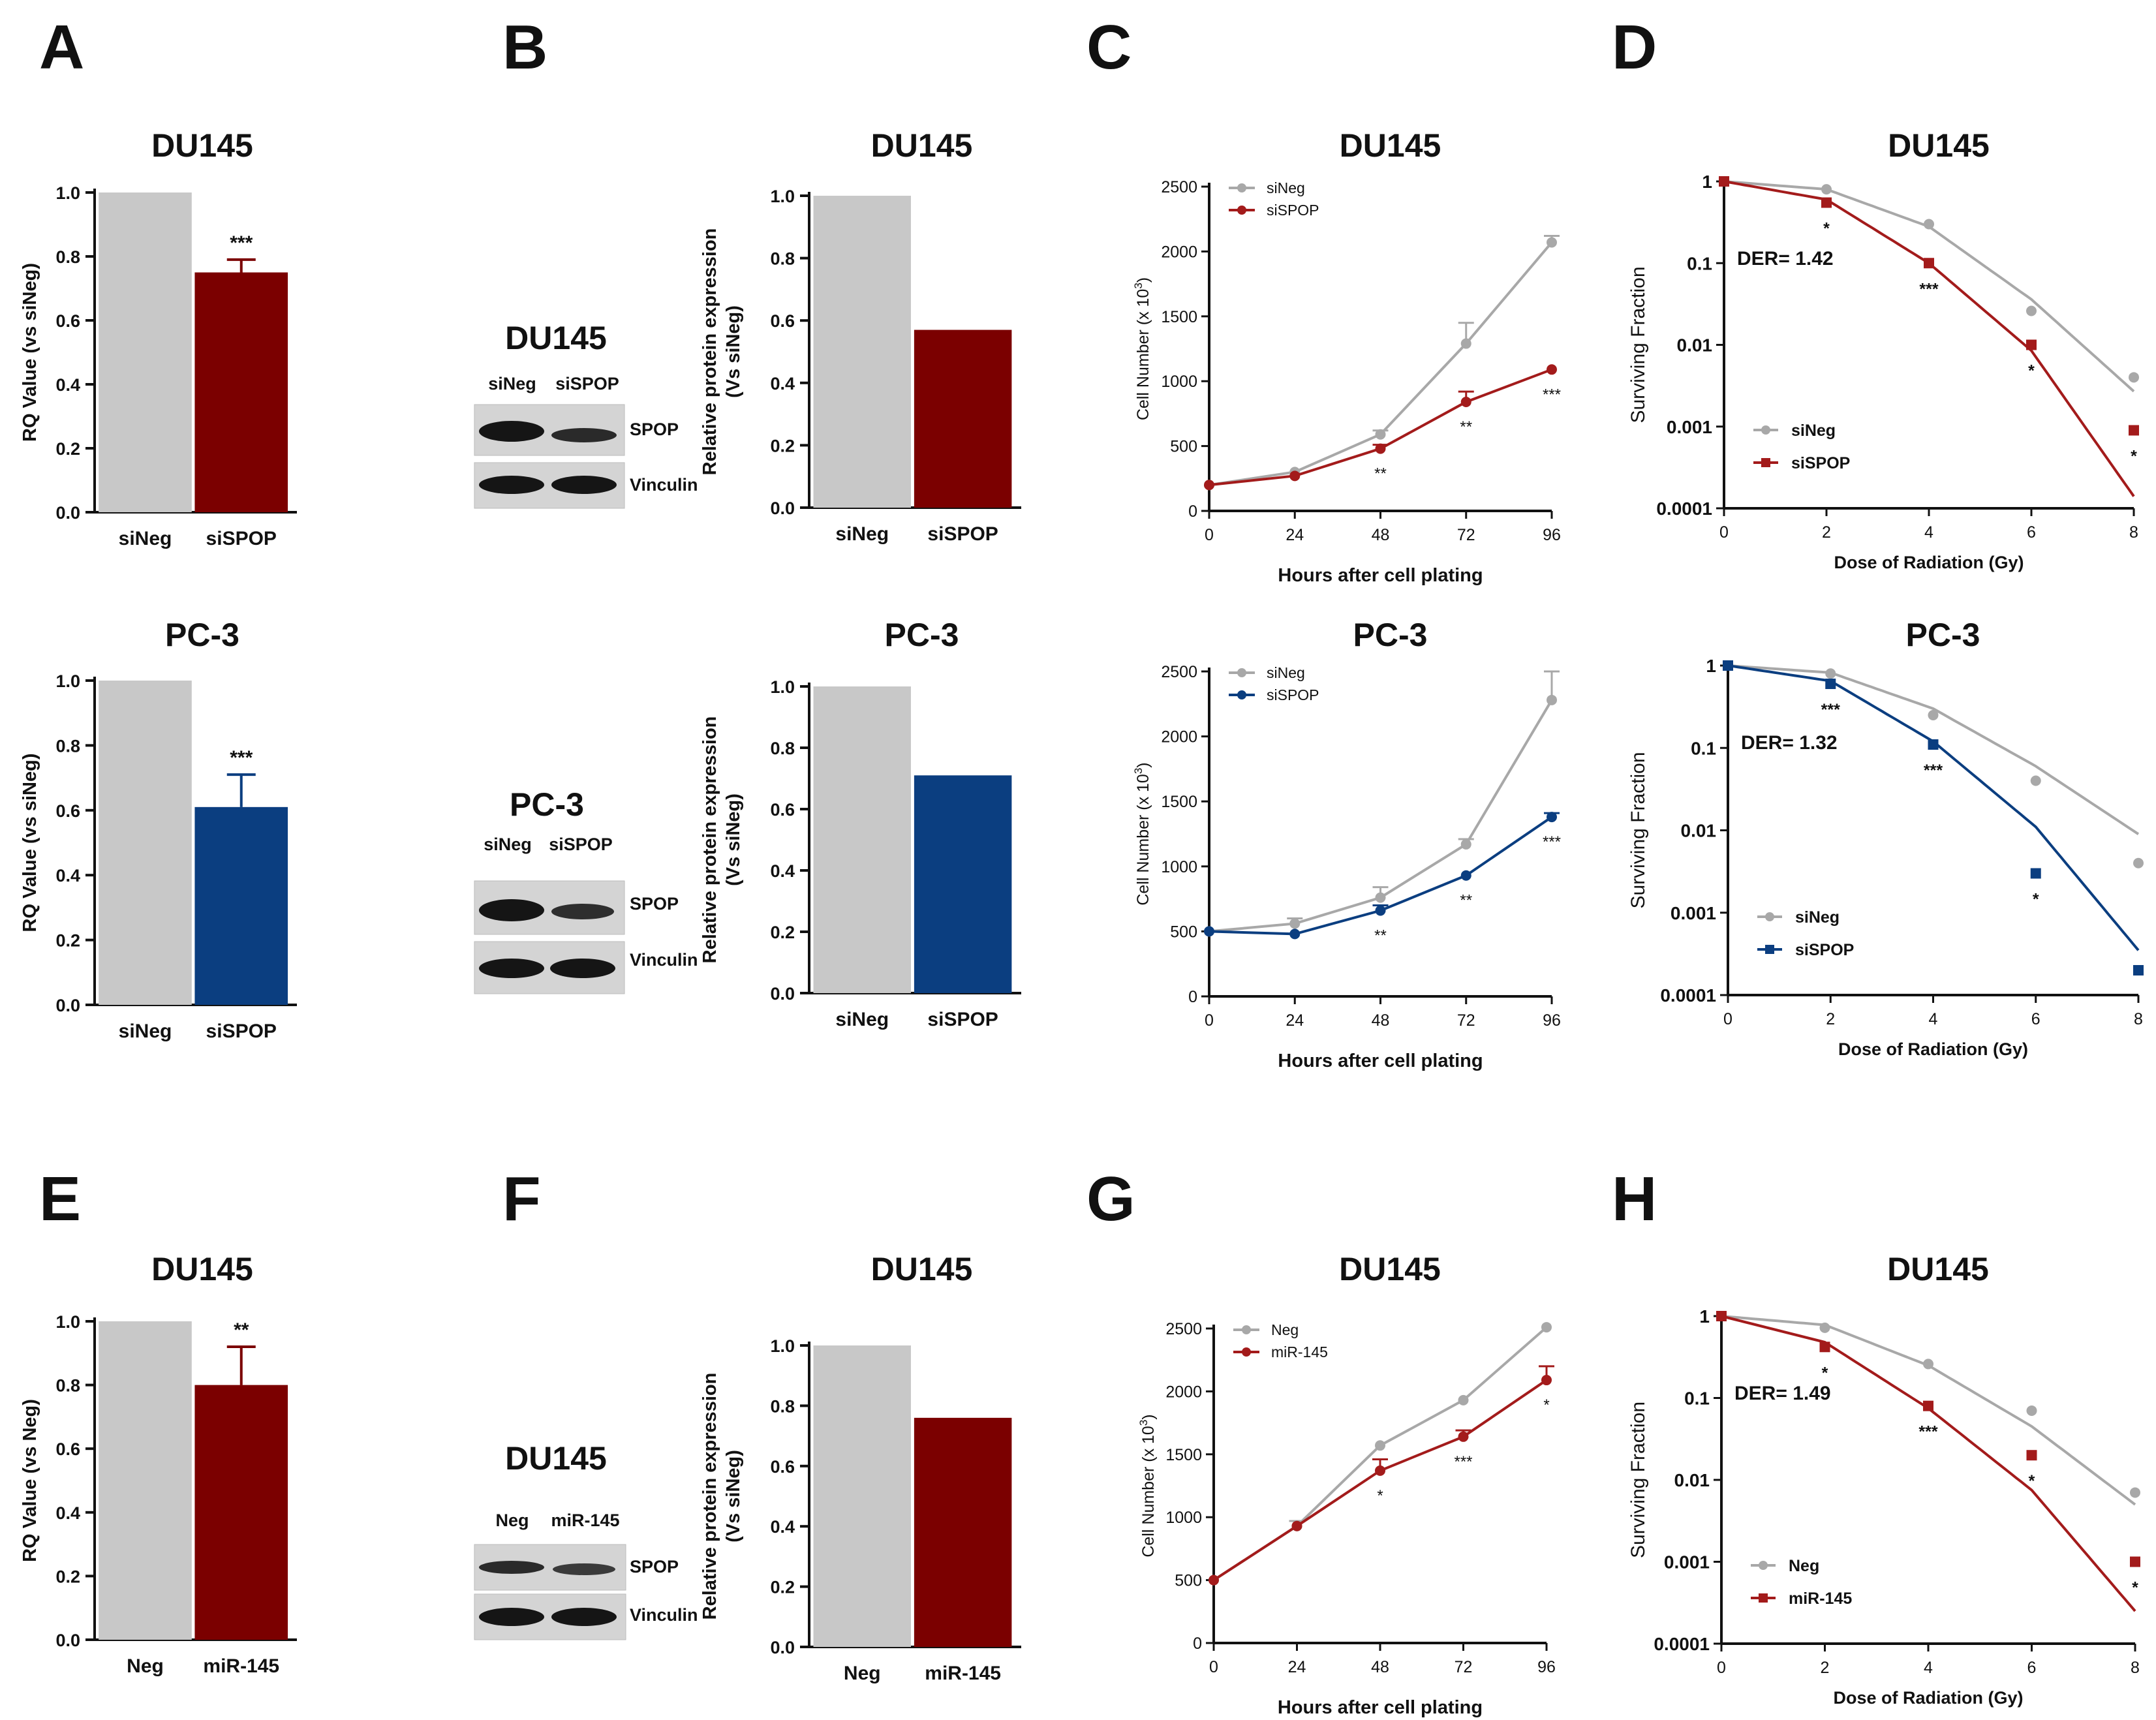 This screenshot has width=2156, height=1720. I want to click on legend-label: siNeg, so click(1818, 917).